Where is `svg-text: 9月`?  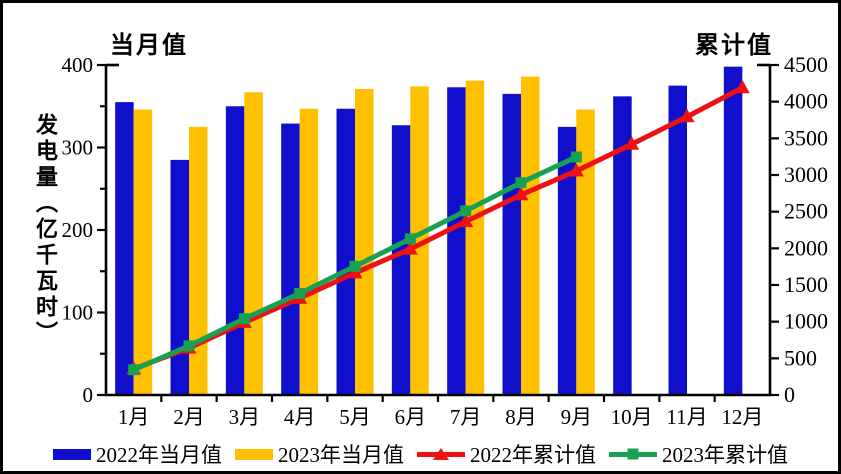 svg-text: 9月 is located at coordinates (577, 417).